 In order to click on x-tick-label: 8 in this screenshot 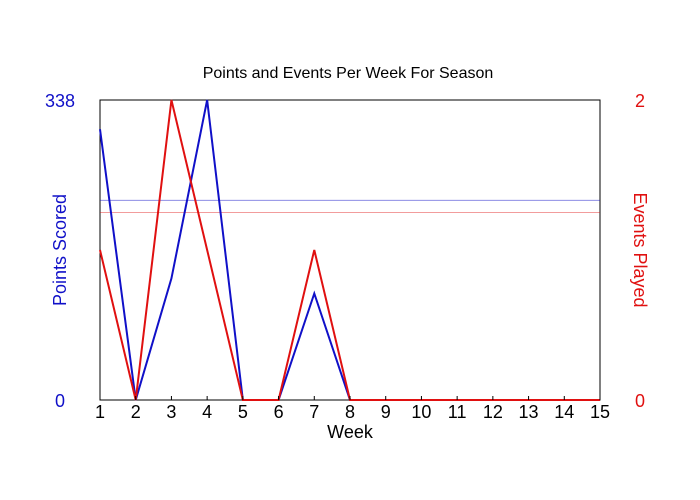, I will do `click(350, 412)`.